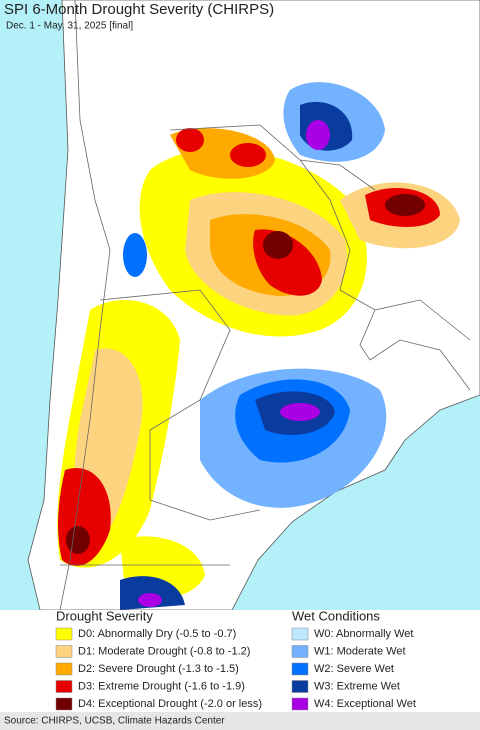  What do you see at coordinates (158, 669) in the screenshot?
I see `legend-label: D2: Severe Drought (-1.3 to -1.5)` at bounding box center [158, 669].